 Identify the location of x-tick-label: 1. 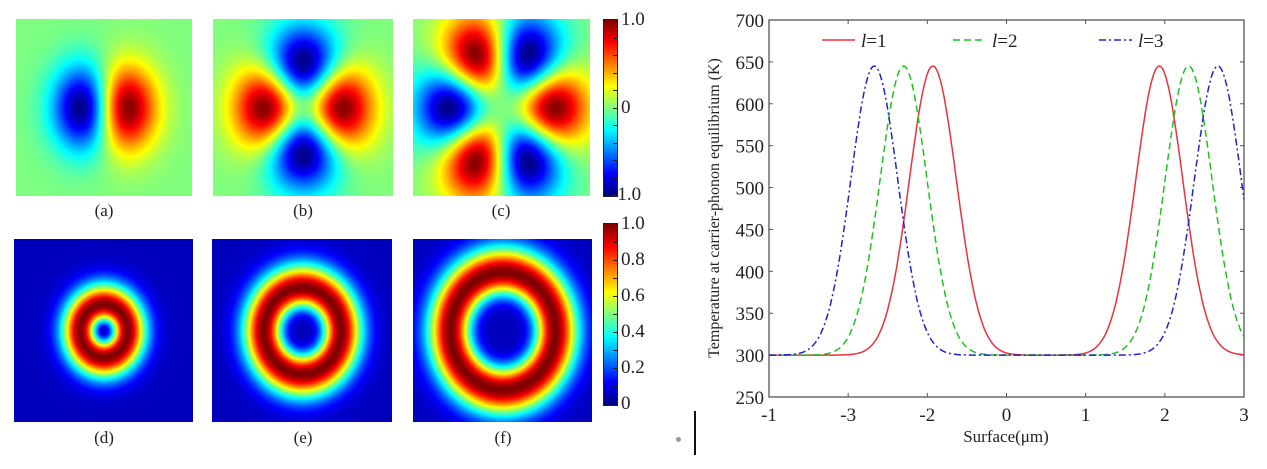
(1086, 415).